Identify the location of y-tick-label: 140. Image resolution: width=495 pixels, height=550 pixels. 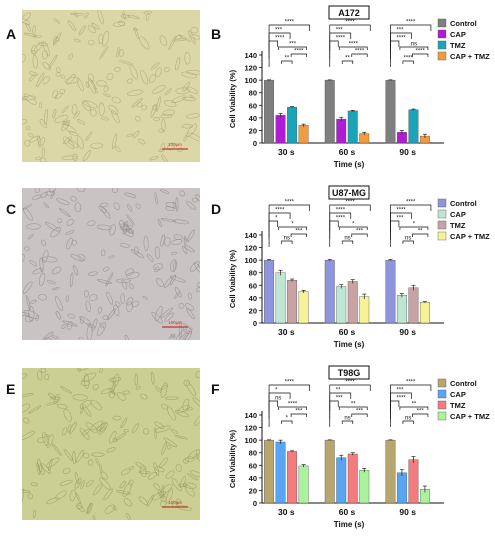
(250, 55).